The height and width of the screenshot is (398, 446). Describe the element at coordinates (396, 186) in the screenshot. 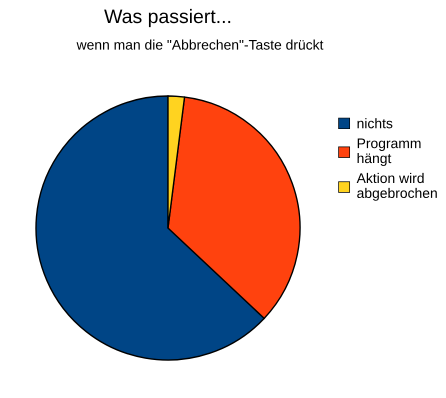

I see `legend-label: Aktion wird abgebrochen` at that location.